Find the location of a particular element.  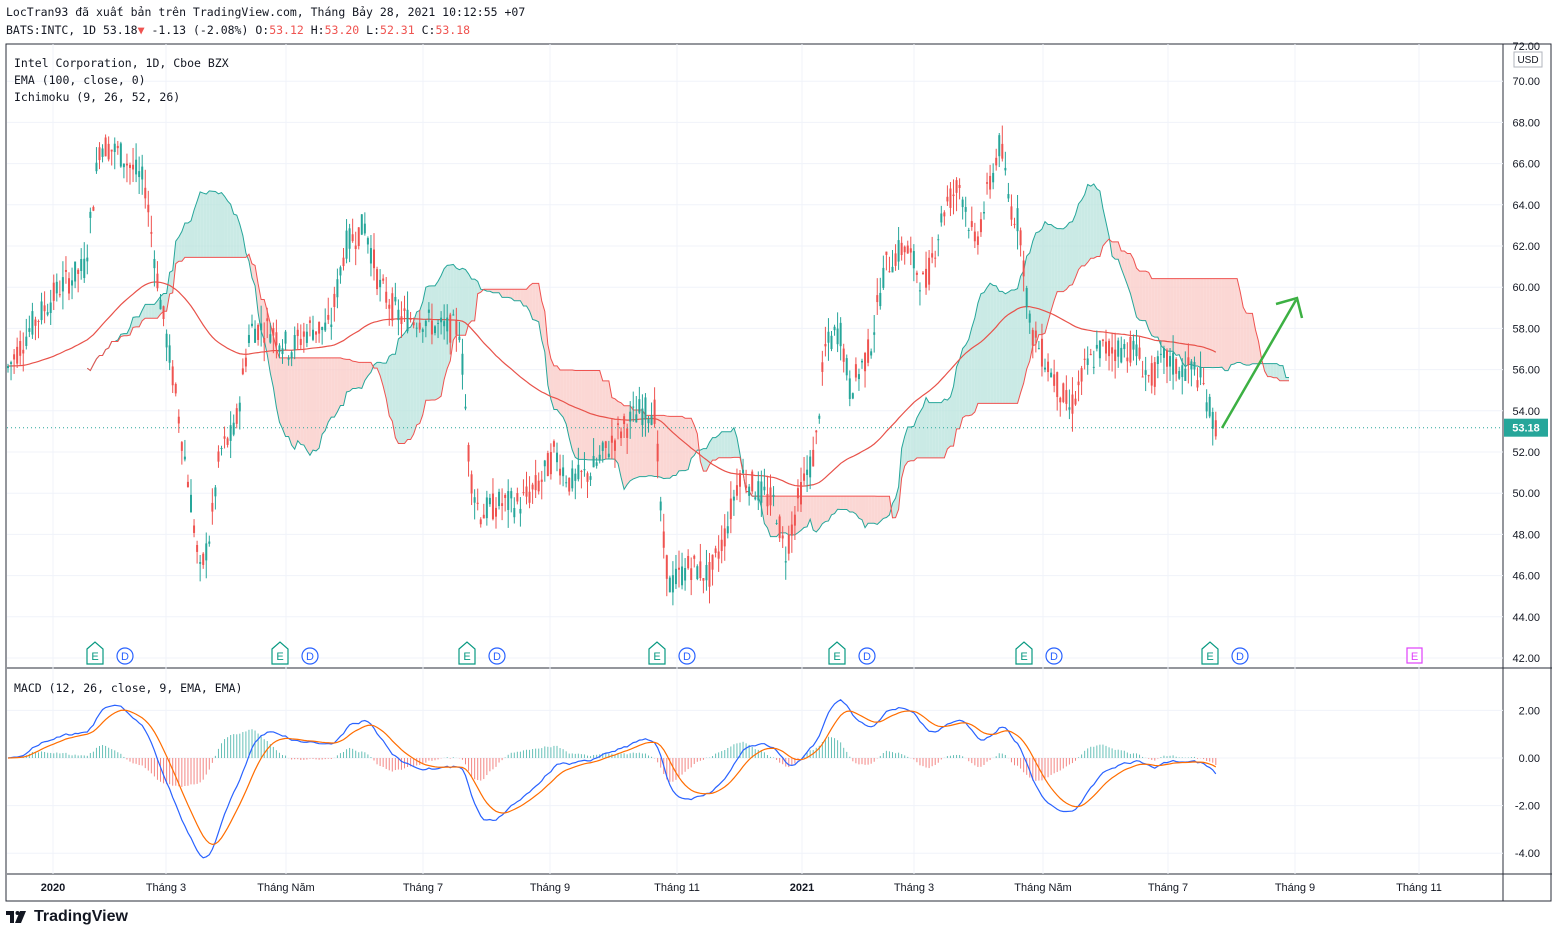

last-price-badge-label: 53.18 is located at coordinates (1526, 429).